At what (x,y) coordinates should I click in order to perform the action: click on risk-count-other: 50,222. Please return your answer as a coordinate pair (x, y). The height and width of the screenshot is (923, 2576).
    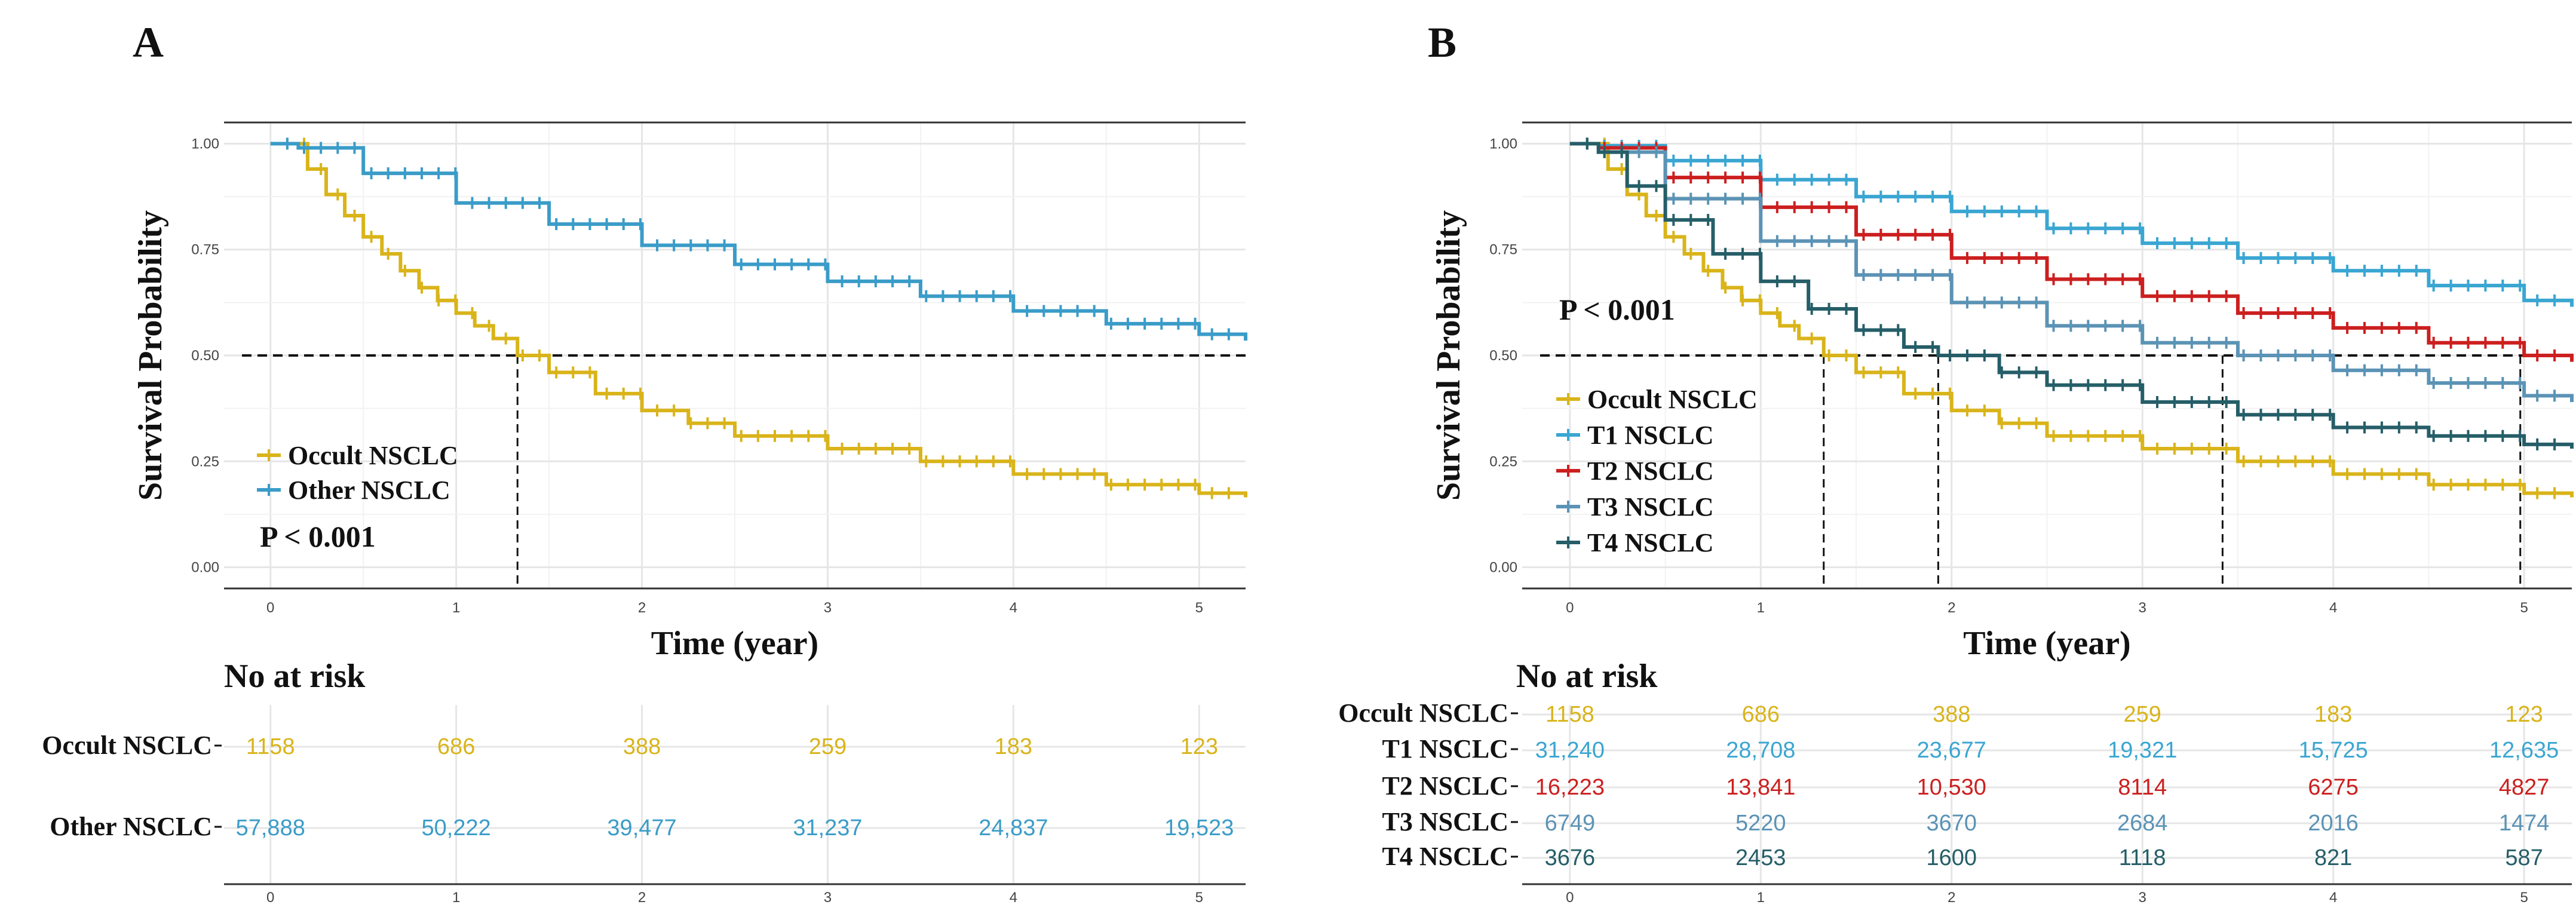
    Looking at the image, I should click on (456, 828).